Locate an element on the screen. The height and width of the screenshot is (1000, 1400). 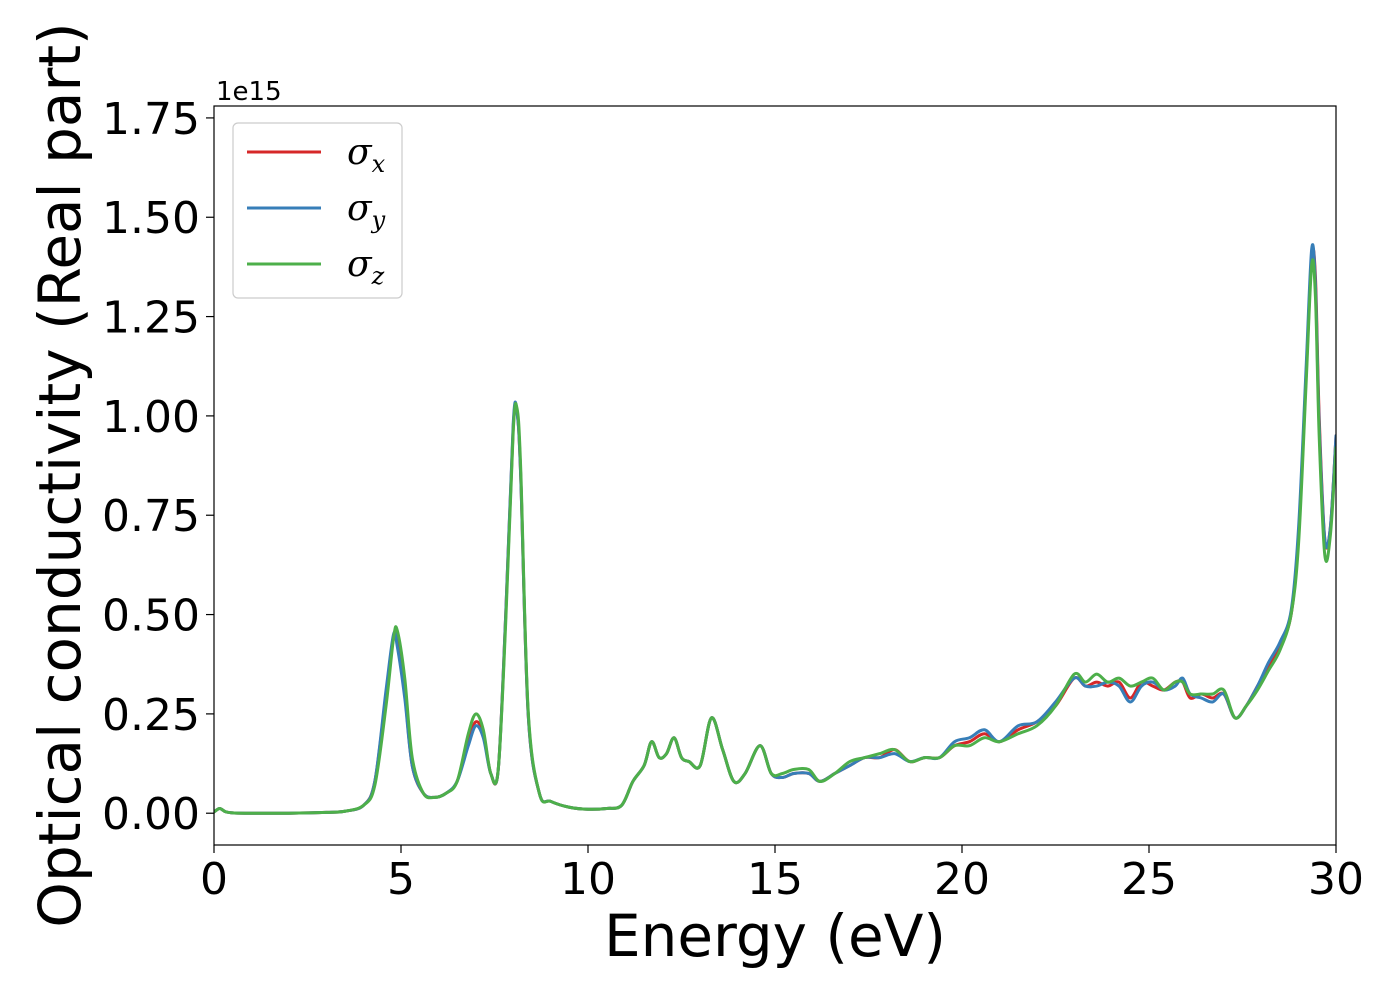
x-tick-label: 15 is located at coordinates (775, 879).